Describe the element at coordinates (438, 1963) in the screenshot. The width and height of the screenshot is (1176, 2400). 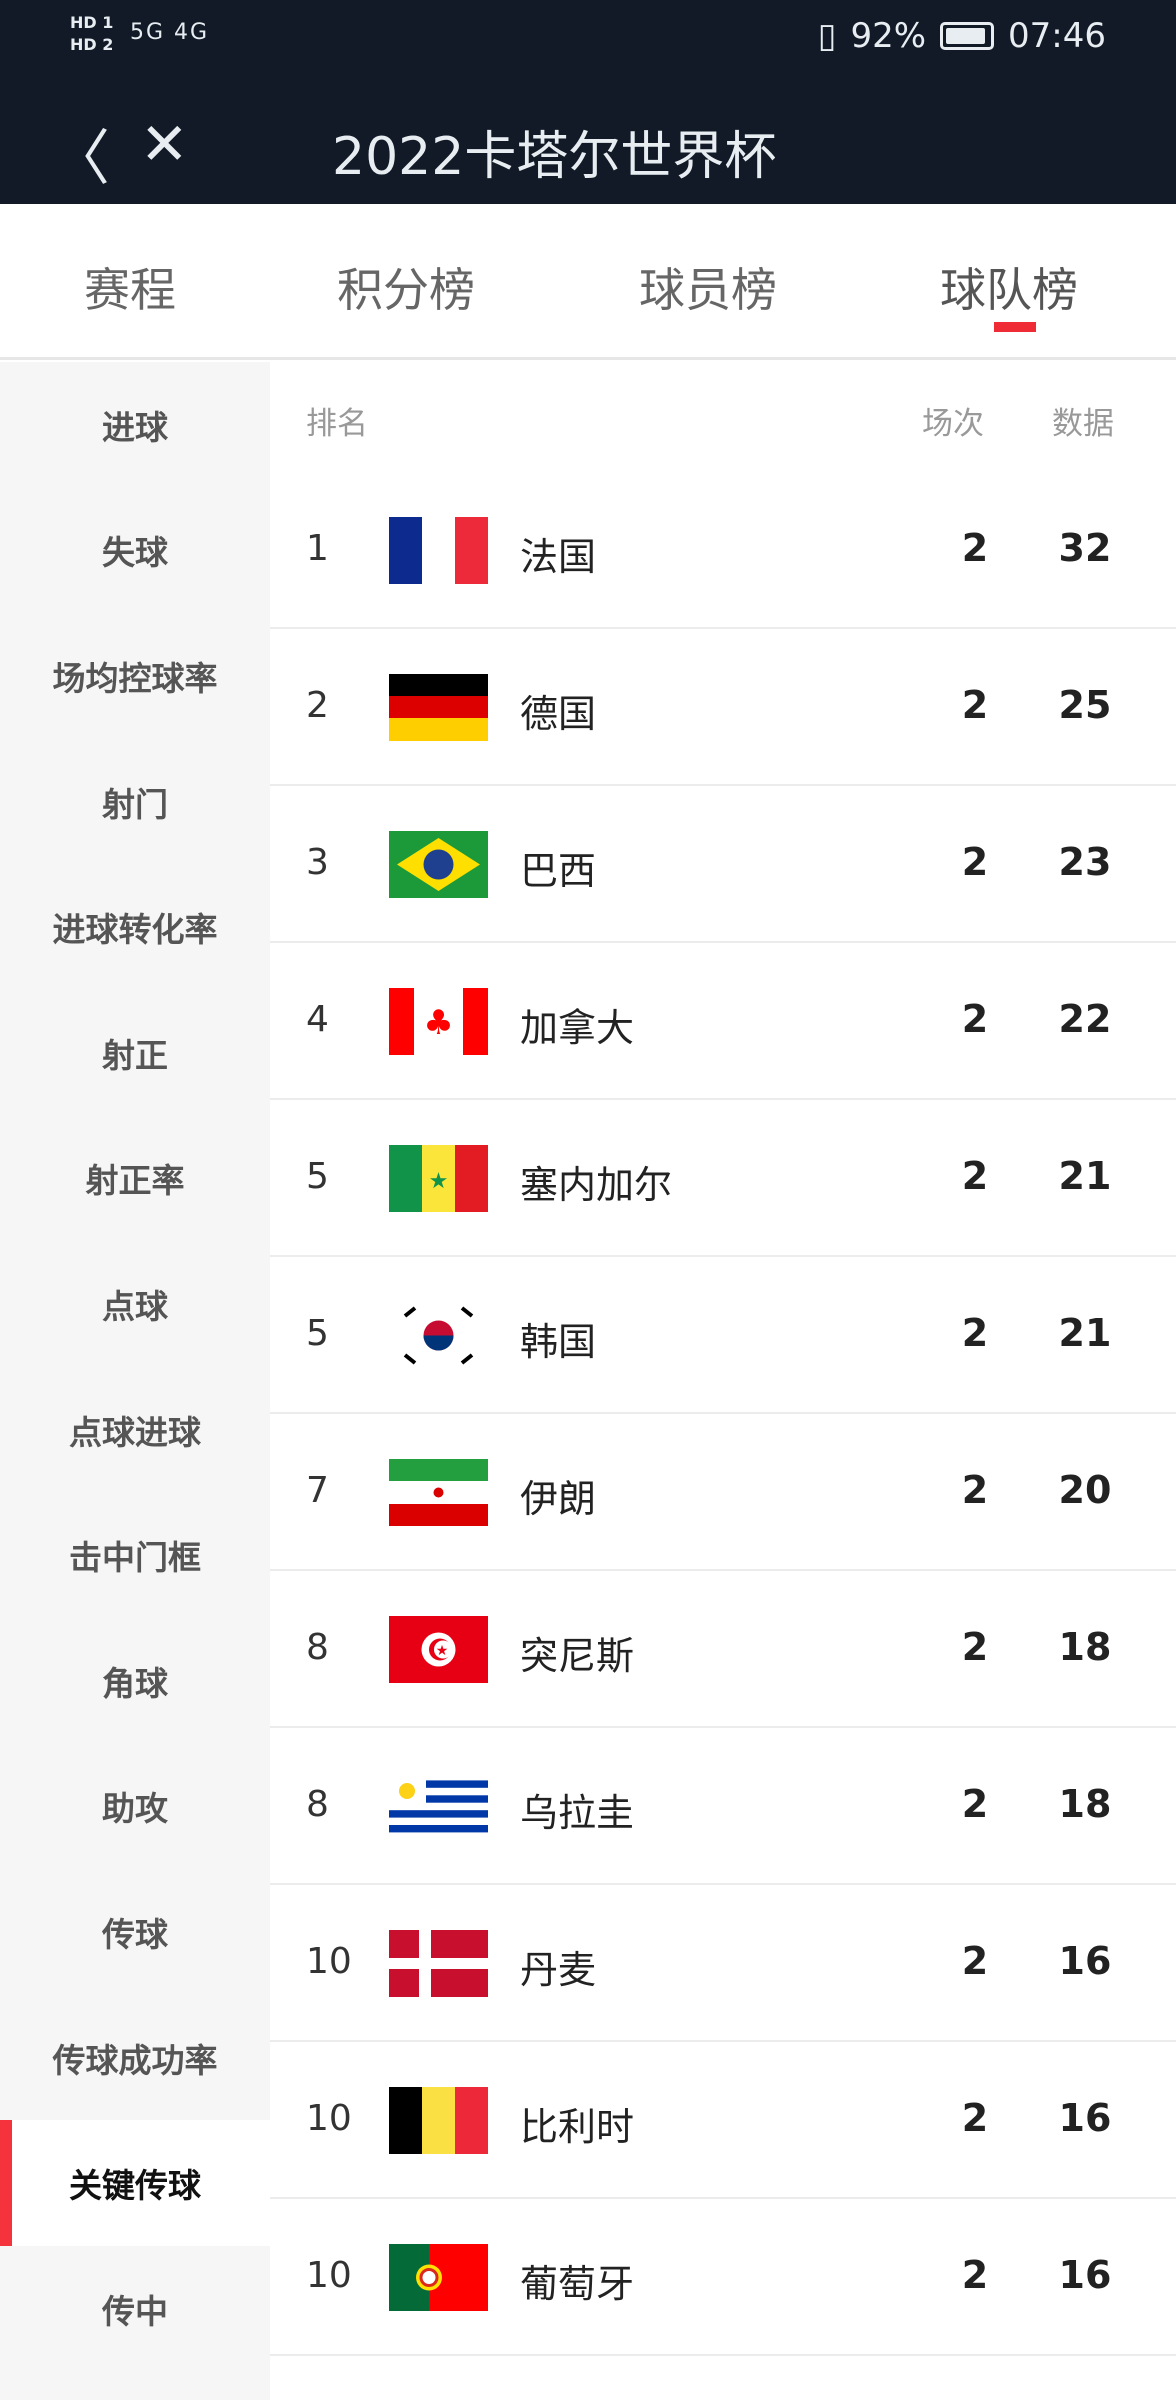
I see `denmark-flag-icon` at that location.